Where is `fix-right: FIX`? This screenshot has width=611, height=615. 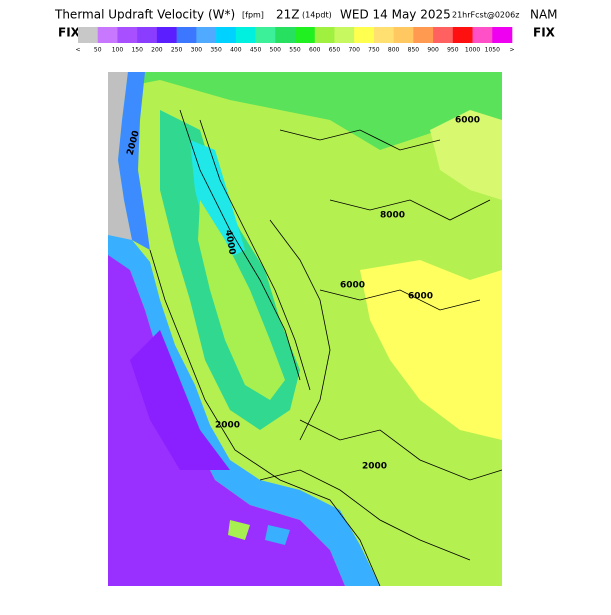 fix-right: FIX is located at coordinates (544, 33).